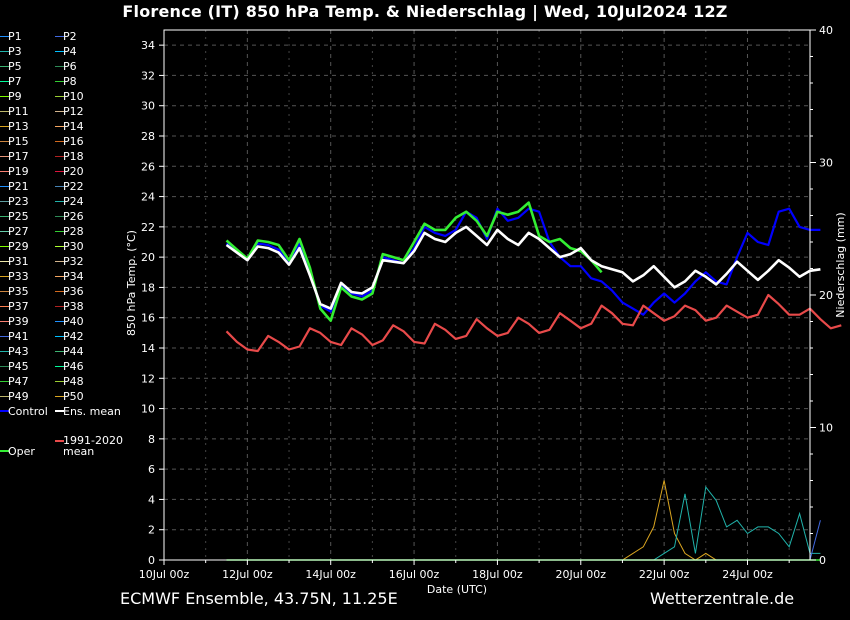 This screenshot has height=620, width=850. What do you see at coordinates (826, 30) in the screenshot?
I see `y2-tick-label: 40` at bounding box center [826, 30].